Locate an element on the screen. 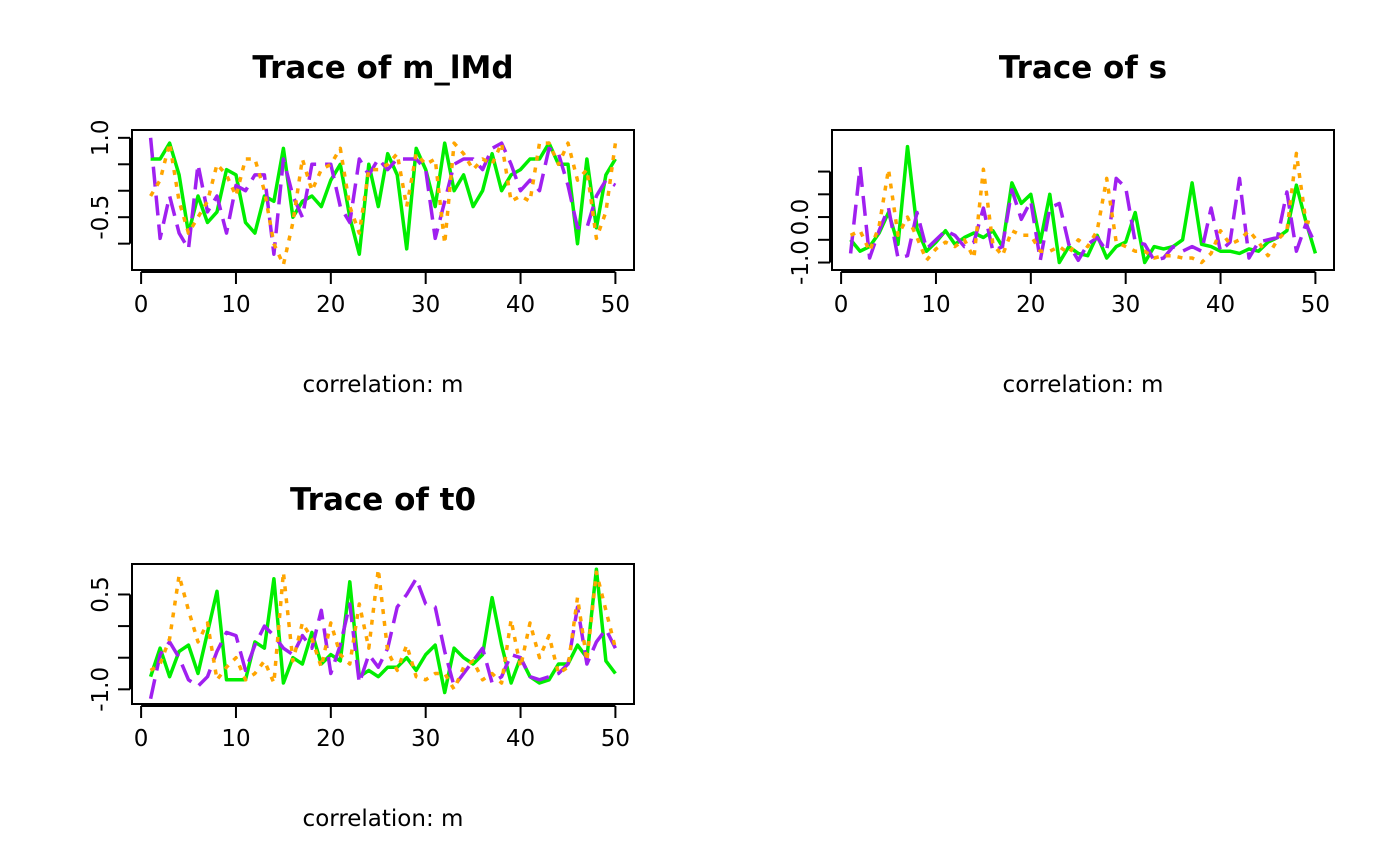  chart-title: Trace of s is located at coordinates (1083, 68).